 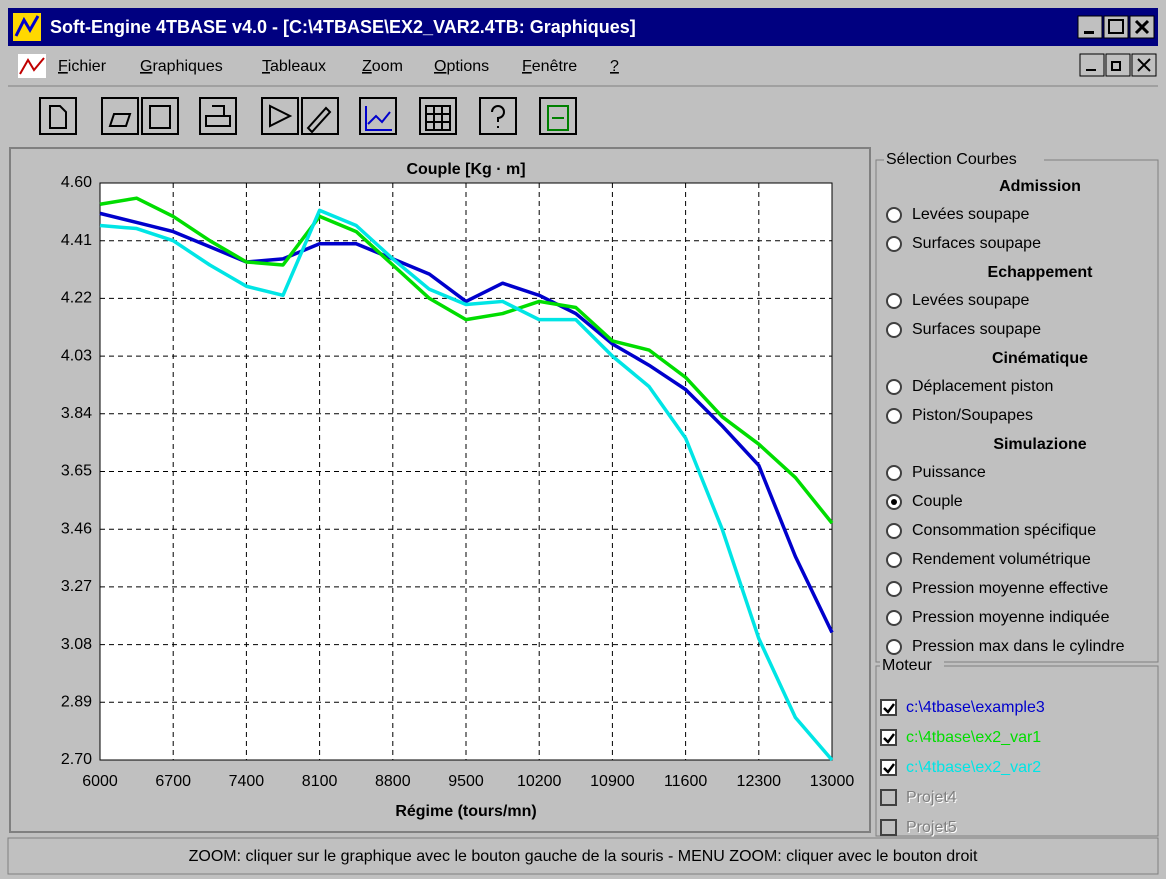 What do you see at coordinates (832, 781) in the screenshot?
I see `x-tick-label: 13000` at bounding box center [832, 781].